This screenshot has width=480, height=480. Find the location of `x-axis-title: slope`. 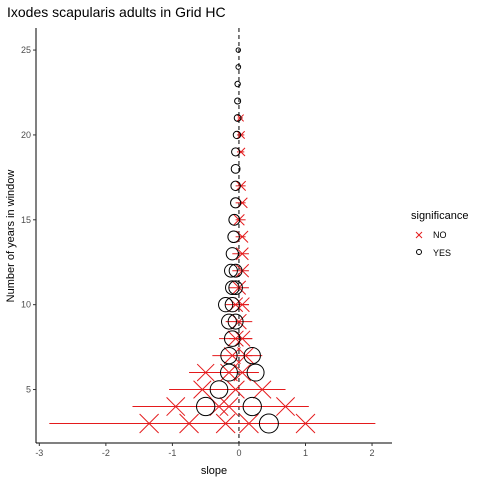

x-axis-title: slope is located at coordinates (214, 471).